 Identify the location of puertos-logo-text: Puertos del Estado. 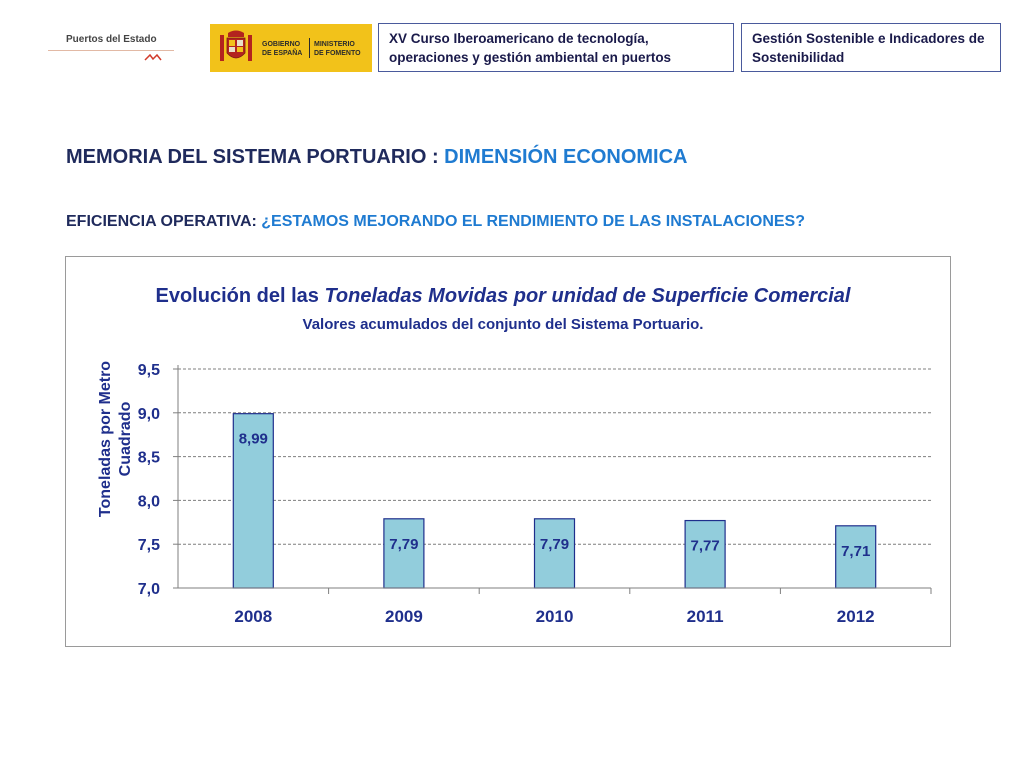
(111, 39).